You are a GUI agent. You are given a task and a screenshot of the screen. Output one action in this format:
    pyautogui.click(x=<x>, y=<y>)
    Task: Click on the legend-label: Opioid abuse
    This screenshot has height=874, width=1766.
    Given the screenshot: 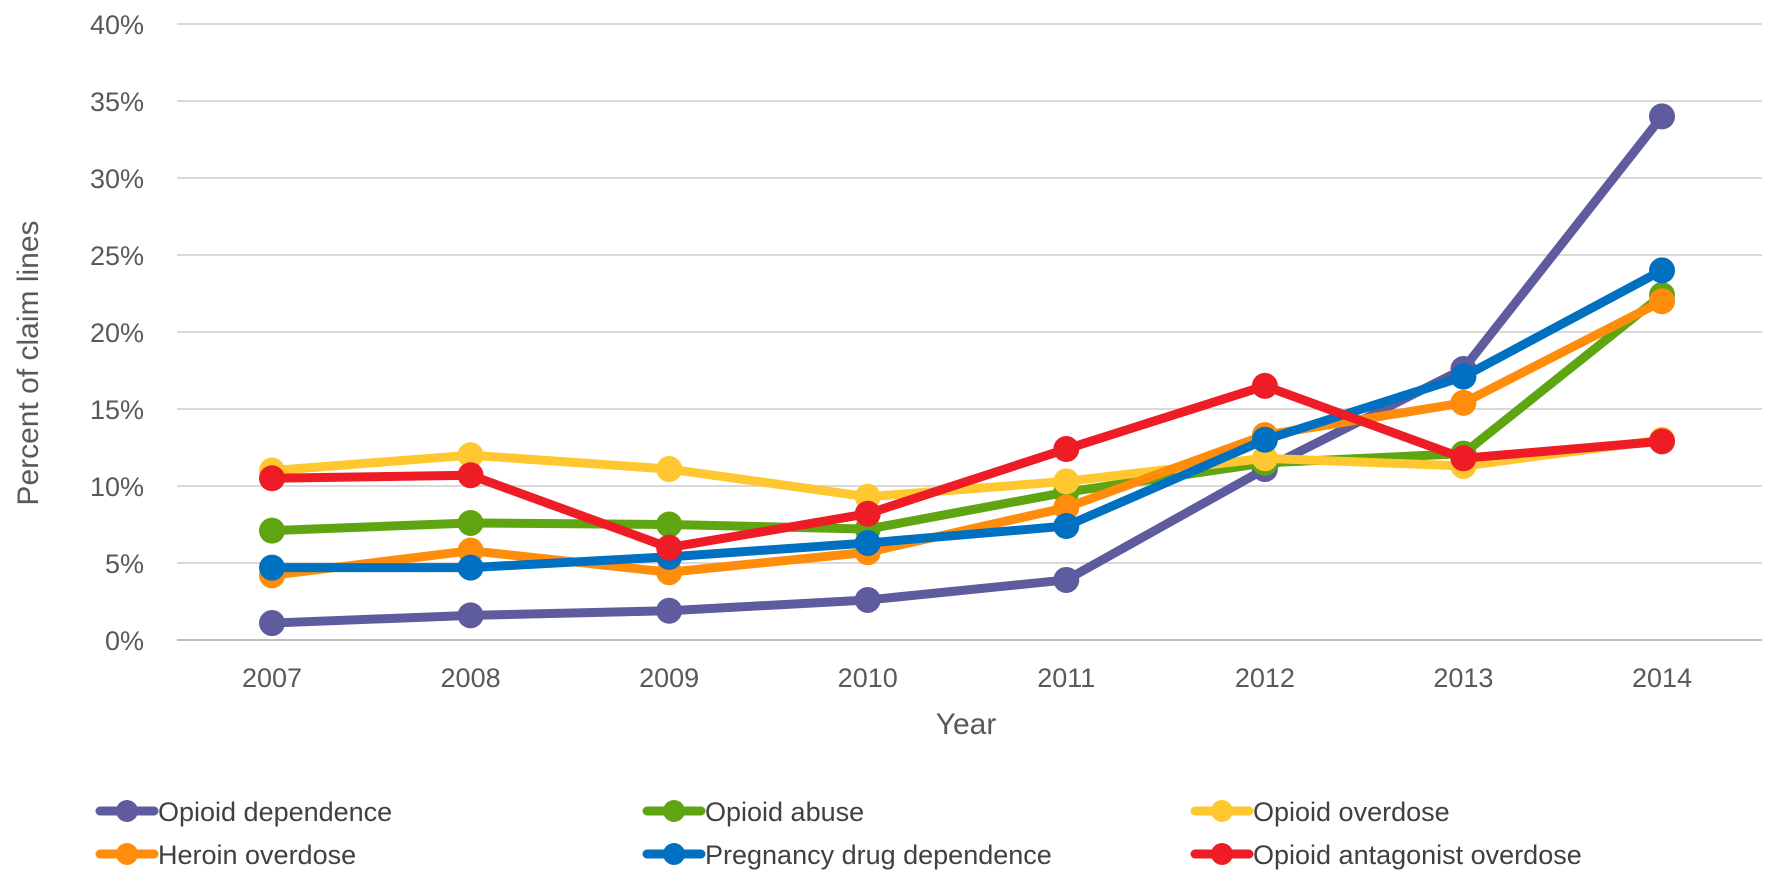 What is the action you would take?
    pyautogui.click(x=784, y=812)
    